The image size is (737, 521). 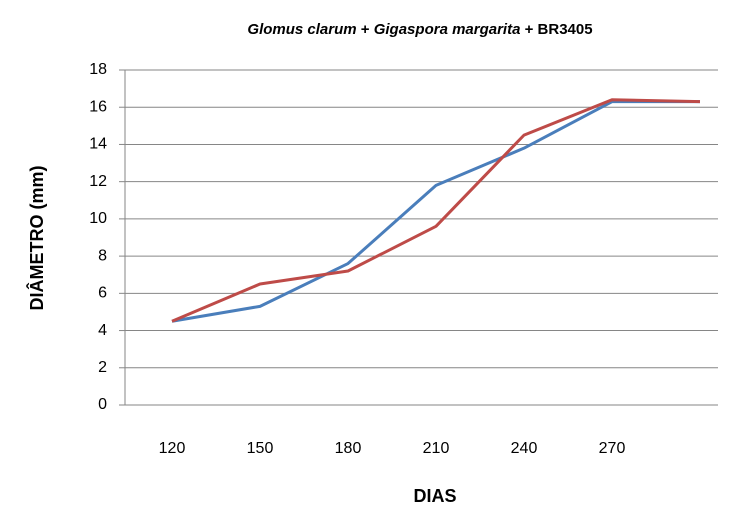 What do you see at coordinates (102, 255) in the screenshot?
I see `y-tick-label: 8` at bounding box center [102, 255].